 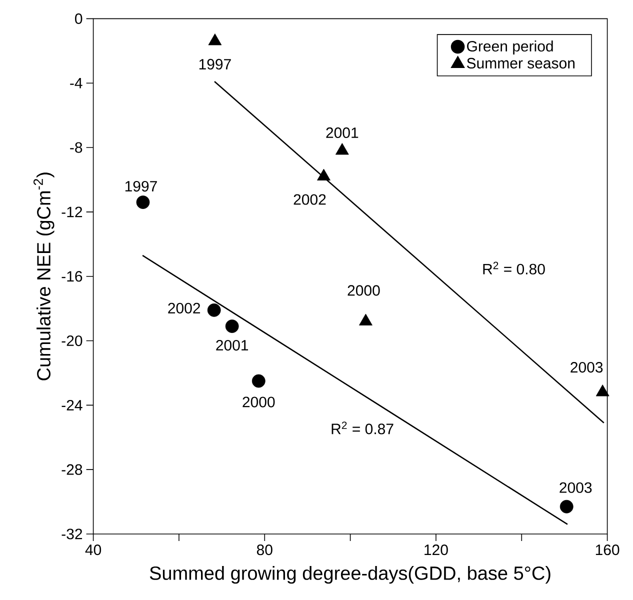 I want to click on y-tick-label: -20, so click(x=72, y=340).